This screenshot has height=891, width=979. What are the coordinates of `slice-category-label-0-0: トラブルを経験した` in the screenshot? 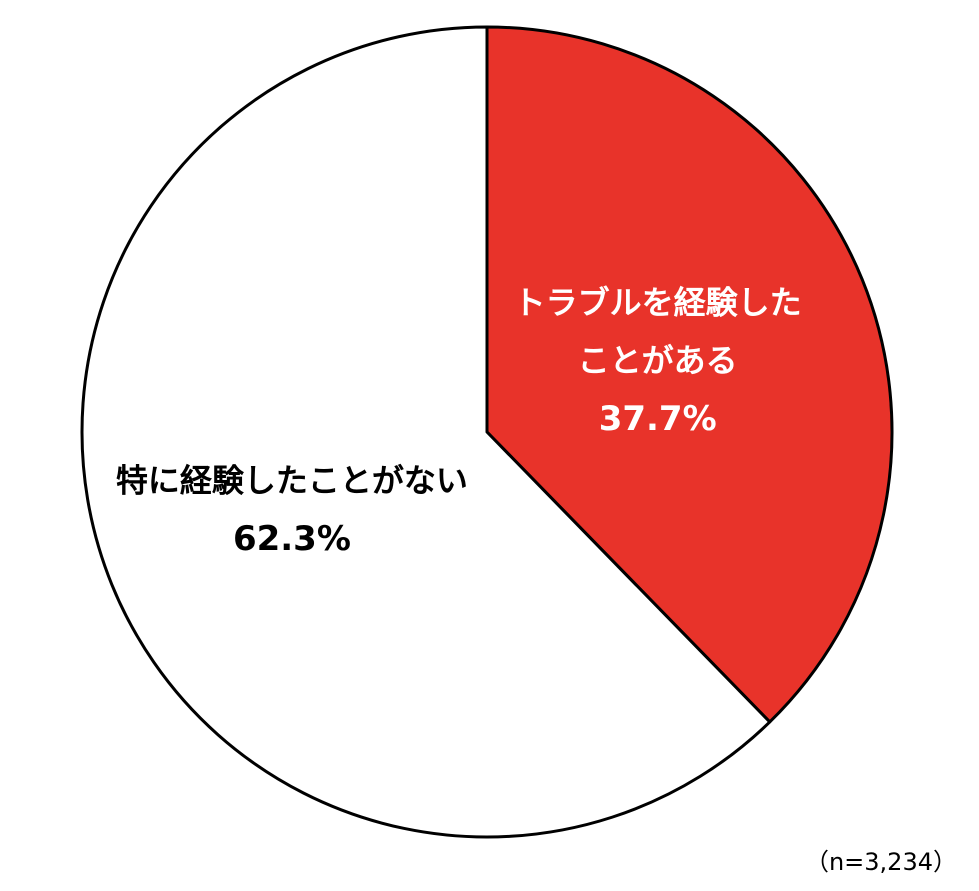 It's located at (658, 303).